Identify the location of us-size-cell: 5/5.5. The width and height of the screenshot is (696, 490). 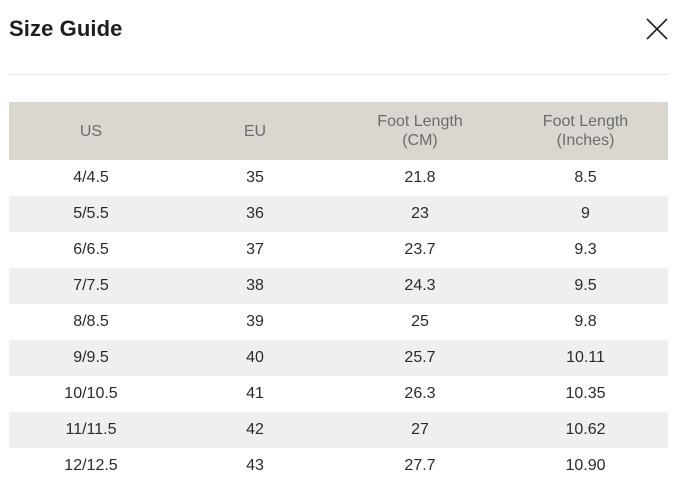
(91, 213).